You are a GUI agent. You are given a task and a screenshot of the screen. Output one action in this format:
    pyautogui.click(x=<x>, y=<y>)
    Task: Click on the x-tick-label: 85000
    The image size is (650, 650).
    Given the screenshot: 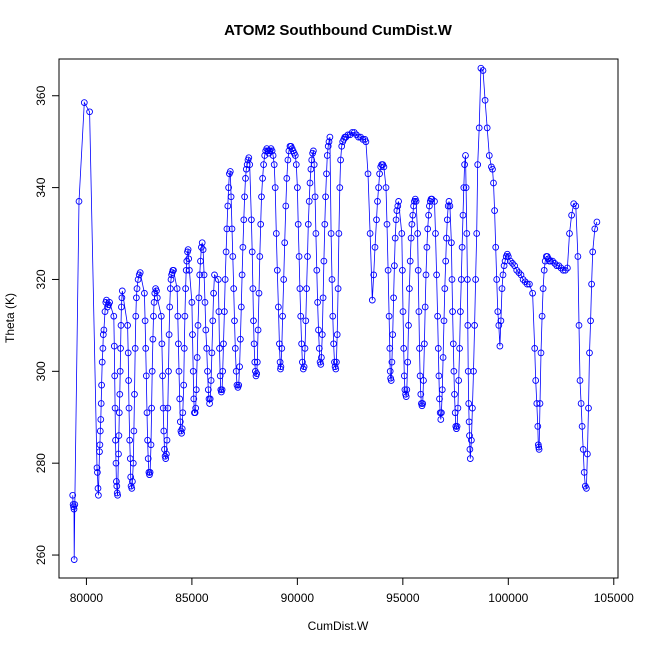 What is the action you would take?
    pyautogui.click(x=192, y=598)
    